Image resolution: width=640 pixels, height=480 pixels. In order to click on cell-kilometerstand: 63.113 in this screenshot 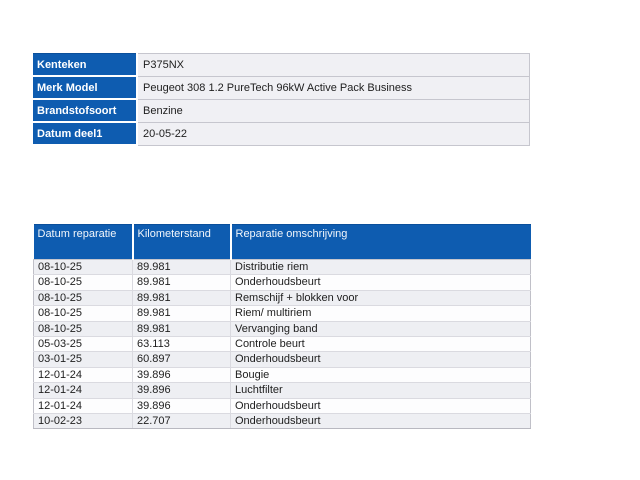, I will do `click(181, 344)`.